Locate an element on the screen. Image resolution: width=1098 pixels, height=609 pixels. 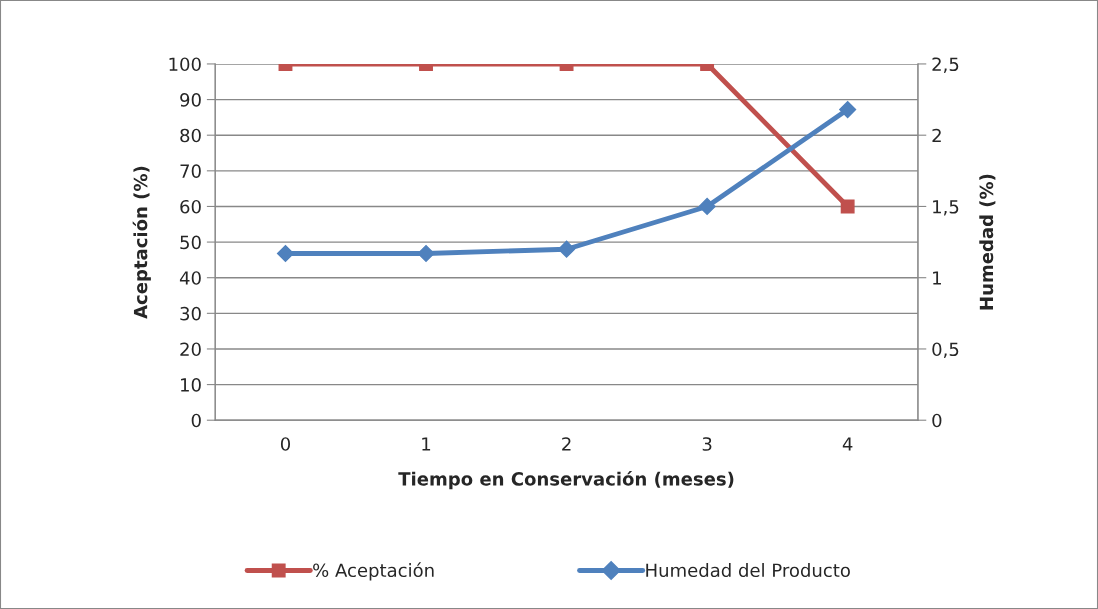
y-axis-title: Aceptación (%) is located at coordinates (141, 242).